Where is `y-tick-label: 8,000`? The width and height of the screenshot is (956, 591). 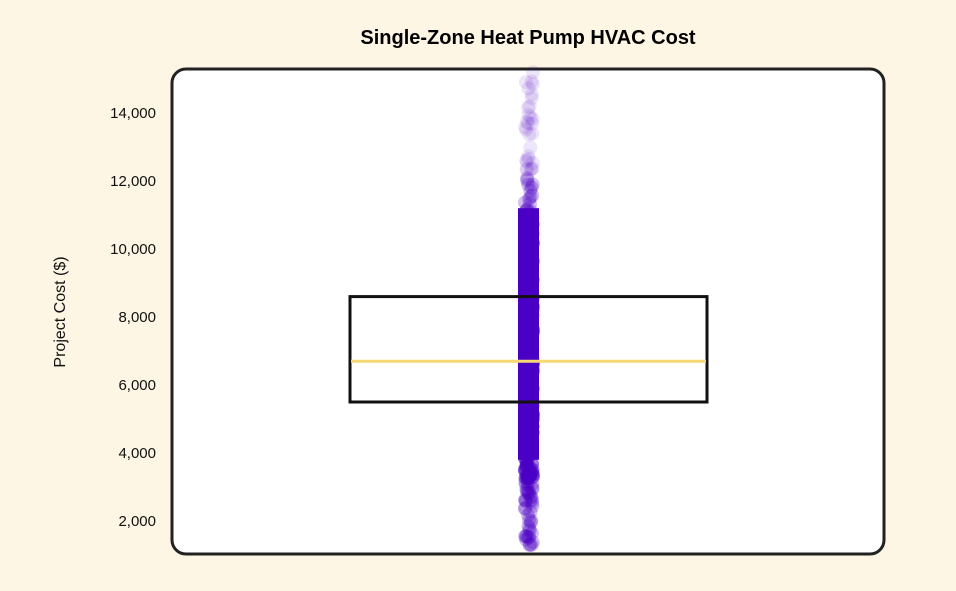
y-tick-label: 8,000 is located at coordinates (137, 317).